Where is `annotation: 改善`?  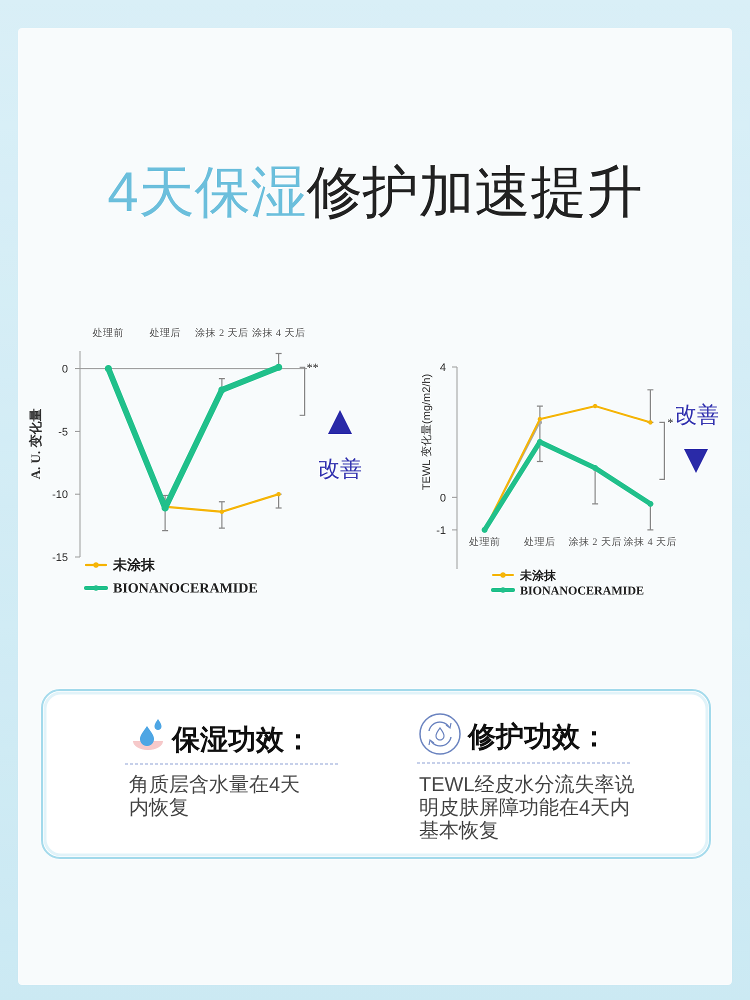
annotation: 改善 is located at coordinates (697, 414).